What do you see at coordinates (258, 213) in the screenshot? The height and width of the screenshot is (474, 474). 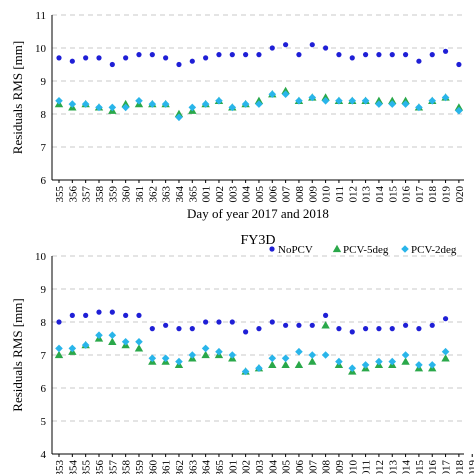 I see `top-chart-xlabel: Day of year 2017 and 2018` at bounding box center [258, 213].